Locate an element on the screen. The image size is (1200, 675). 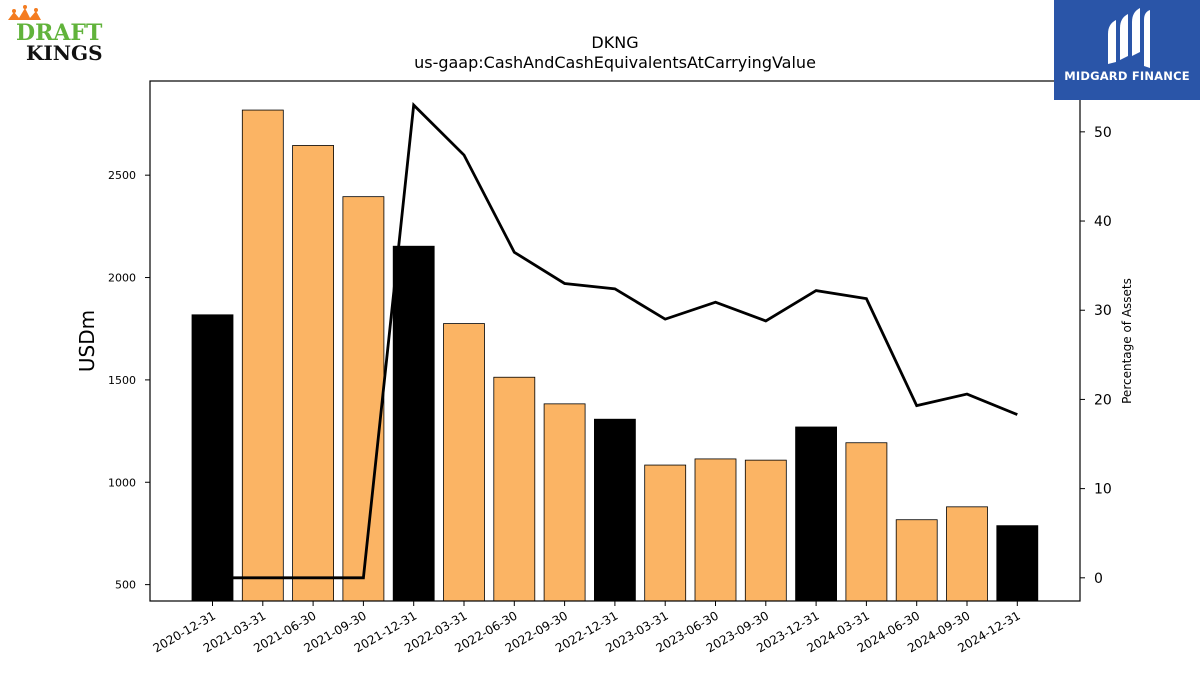
y-right-tick-label: 40 is located at coordinates (1103, 222).